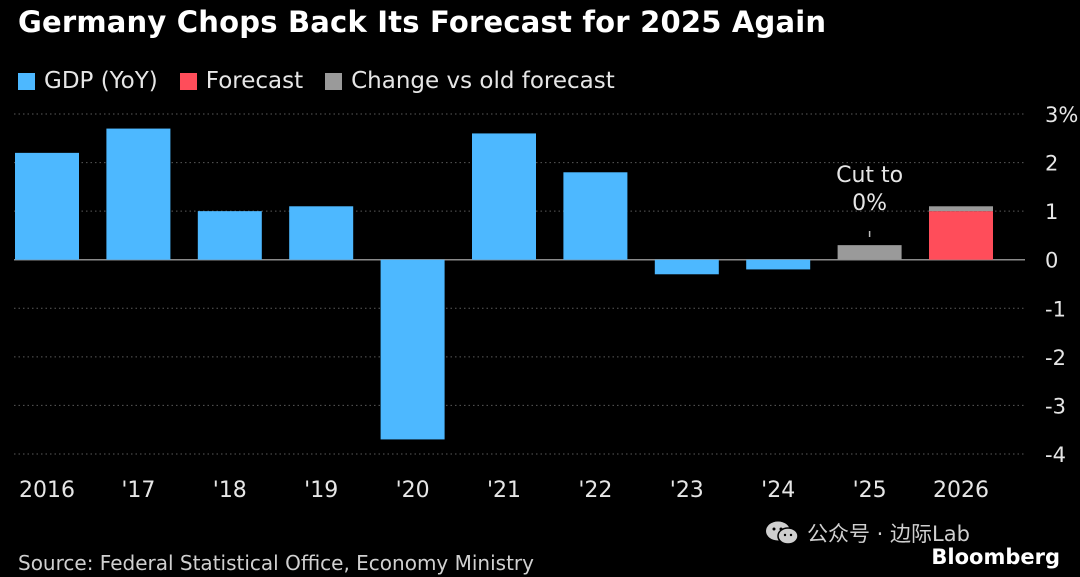 The width and height of the screenshot is (1080, 577). What do you see at coordinates (1055, 309) in the screenshot?
I see `y-tick-label: -1` at bounding box center [1055, 309].